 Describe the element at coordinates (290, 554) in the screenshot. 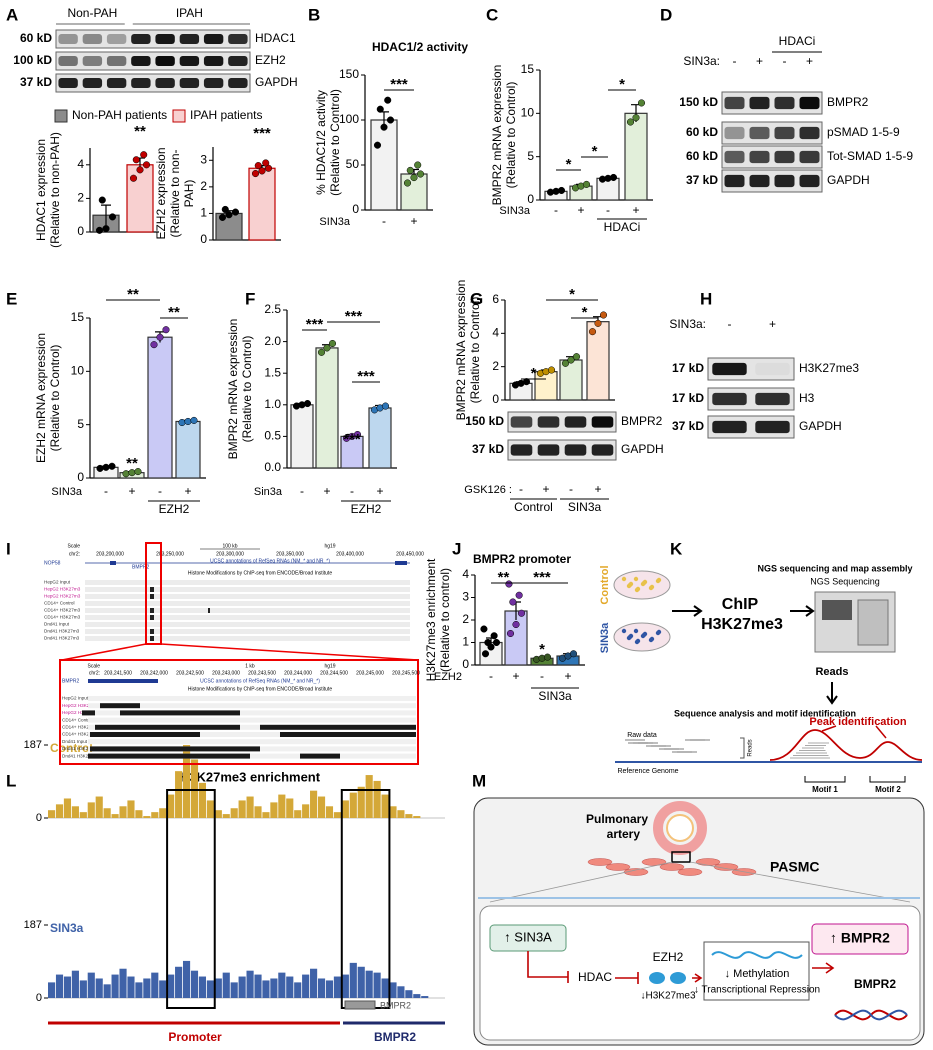

I see `browser-coord: 203,350,000` at that location.